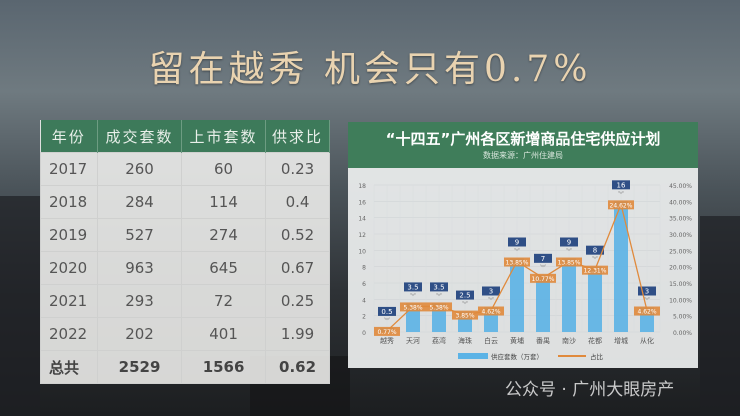 Image resolution: width=740 pixels, height=416 pixels. What do you see at coordinates (184, 268) in the screenshot?
I see `table-row: 2020 963 645 0.67` at bounding box center [184, 268].